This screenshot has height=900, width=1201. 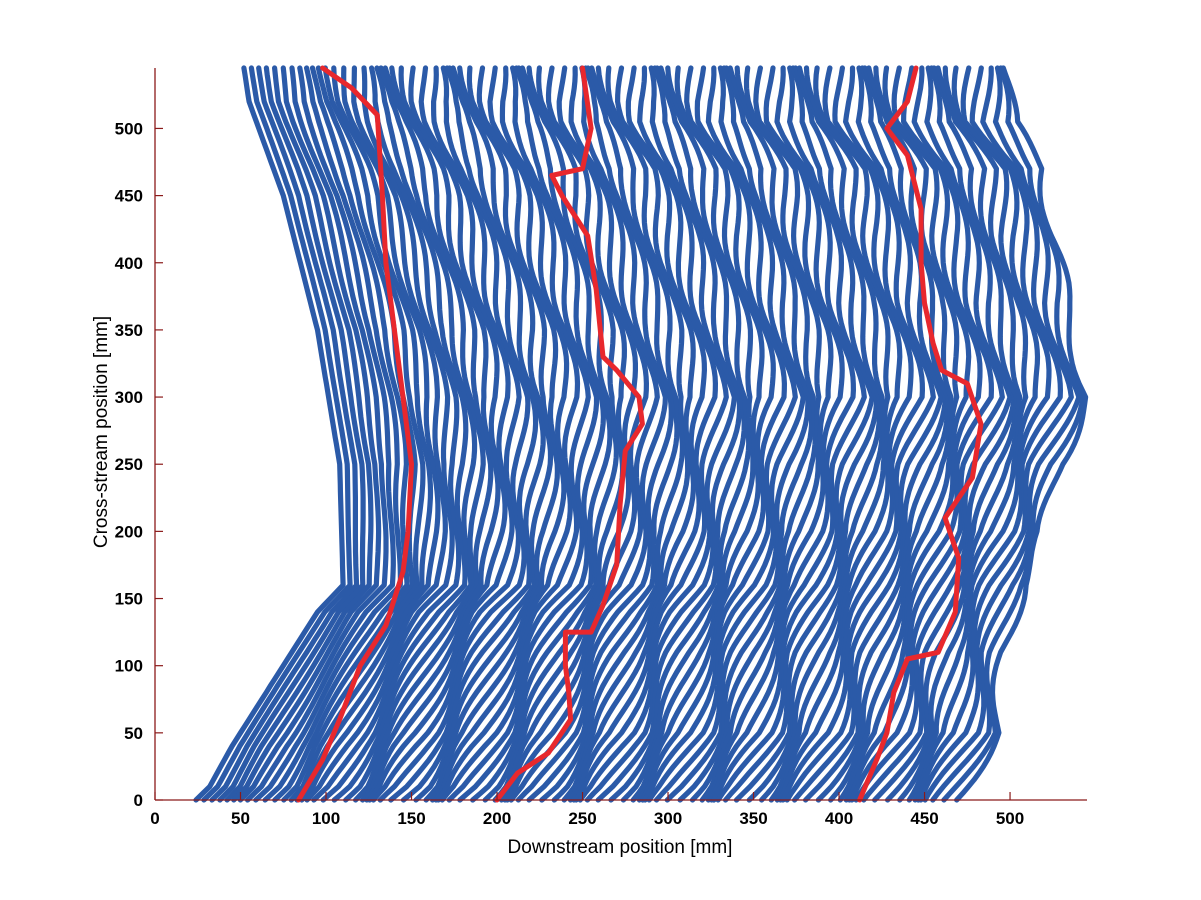 What do you see at coordinates (154, 818) in the screenshot?
I see `x-tick-label: 0` at bounding box center [154, 818].